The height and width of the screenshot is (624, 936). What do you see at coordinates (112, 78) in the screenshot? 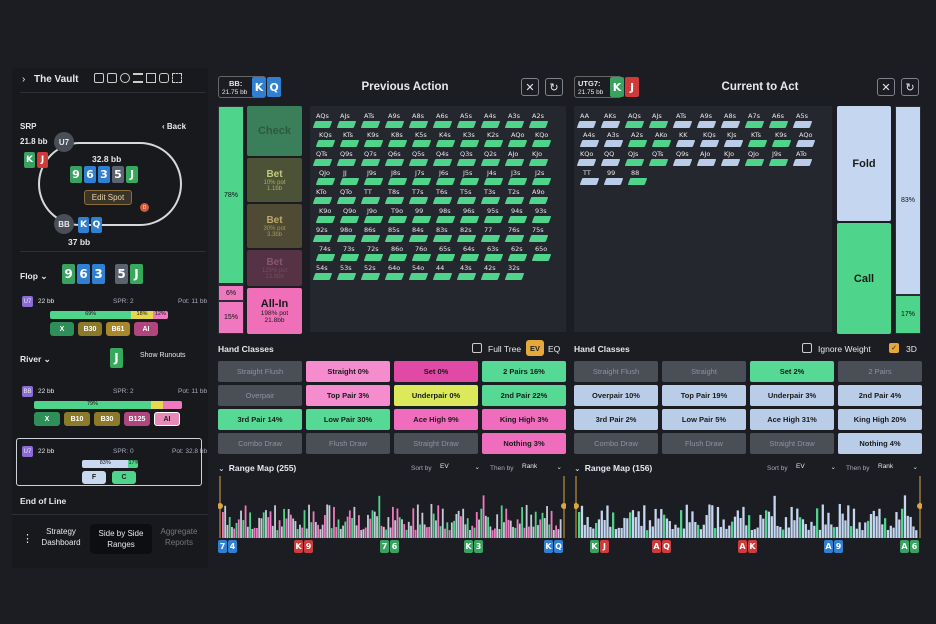
I see `table-icon` at bounding box center [112, 78].